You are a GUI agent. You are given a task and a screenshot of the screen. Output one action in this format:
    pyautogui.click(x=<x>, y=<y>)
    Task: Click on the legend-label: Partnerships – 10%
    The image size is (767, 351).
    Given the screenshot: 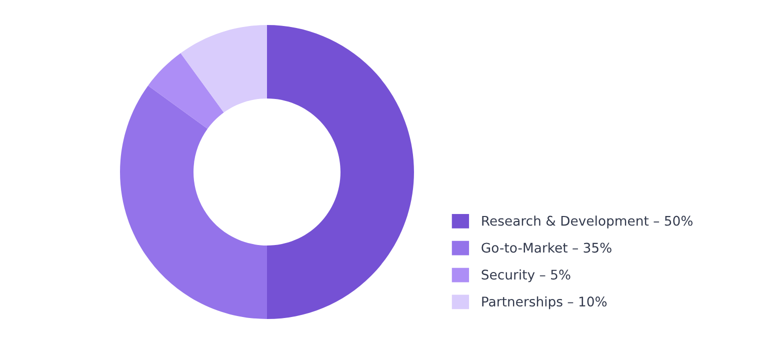 What is the action you would take?
    pyautogui.click(x=544, y=303)
    